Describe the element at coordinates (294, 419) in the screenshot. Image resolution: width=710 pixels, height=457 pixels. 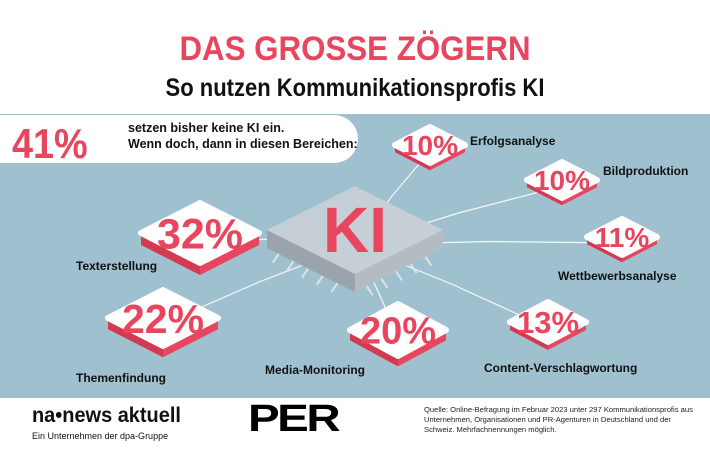
I see `per-logo: PER` at that location.